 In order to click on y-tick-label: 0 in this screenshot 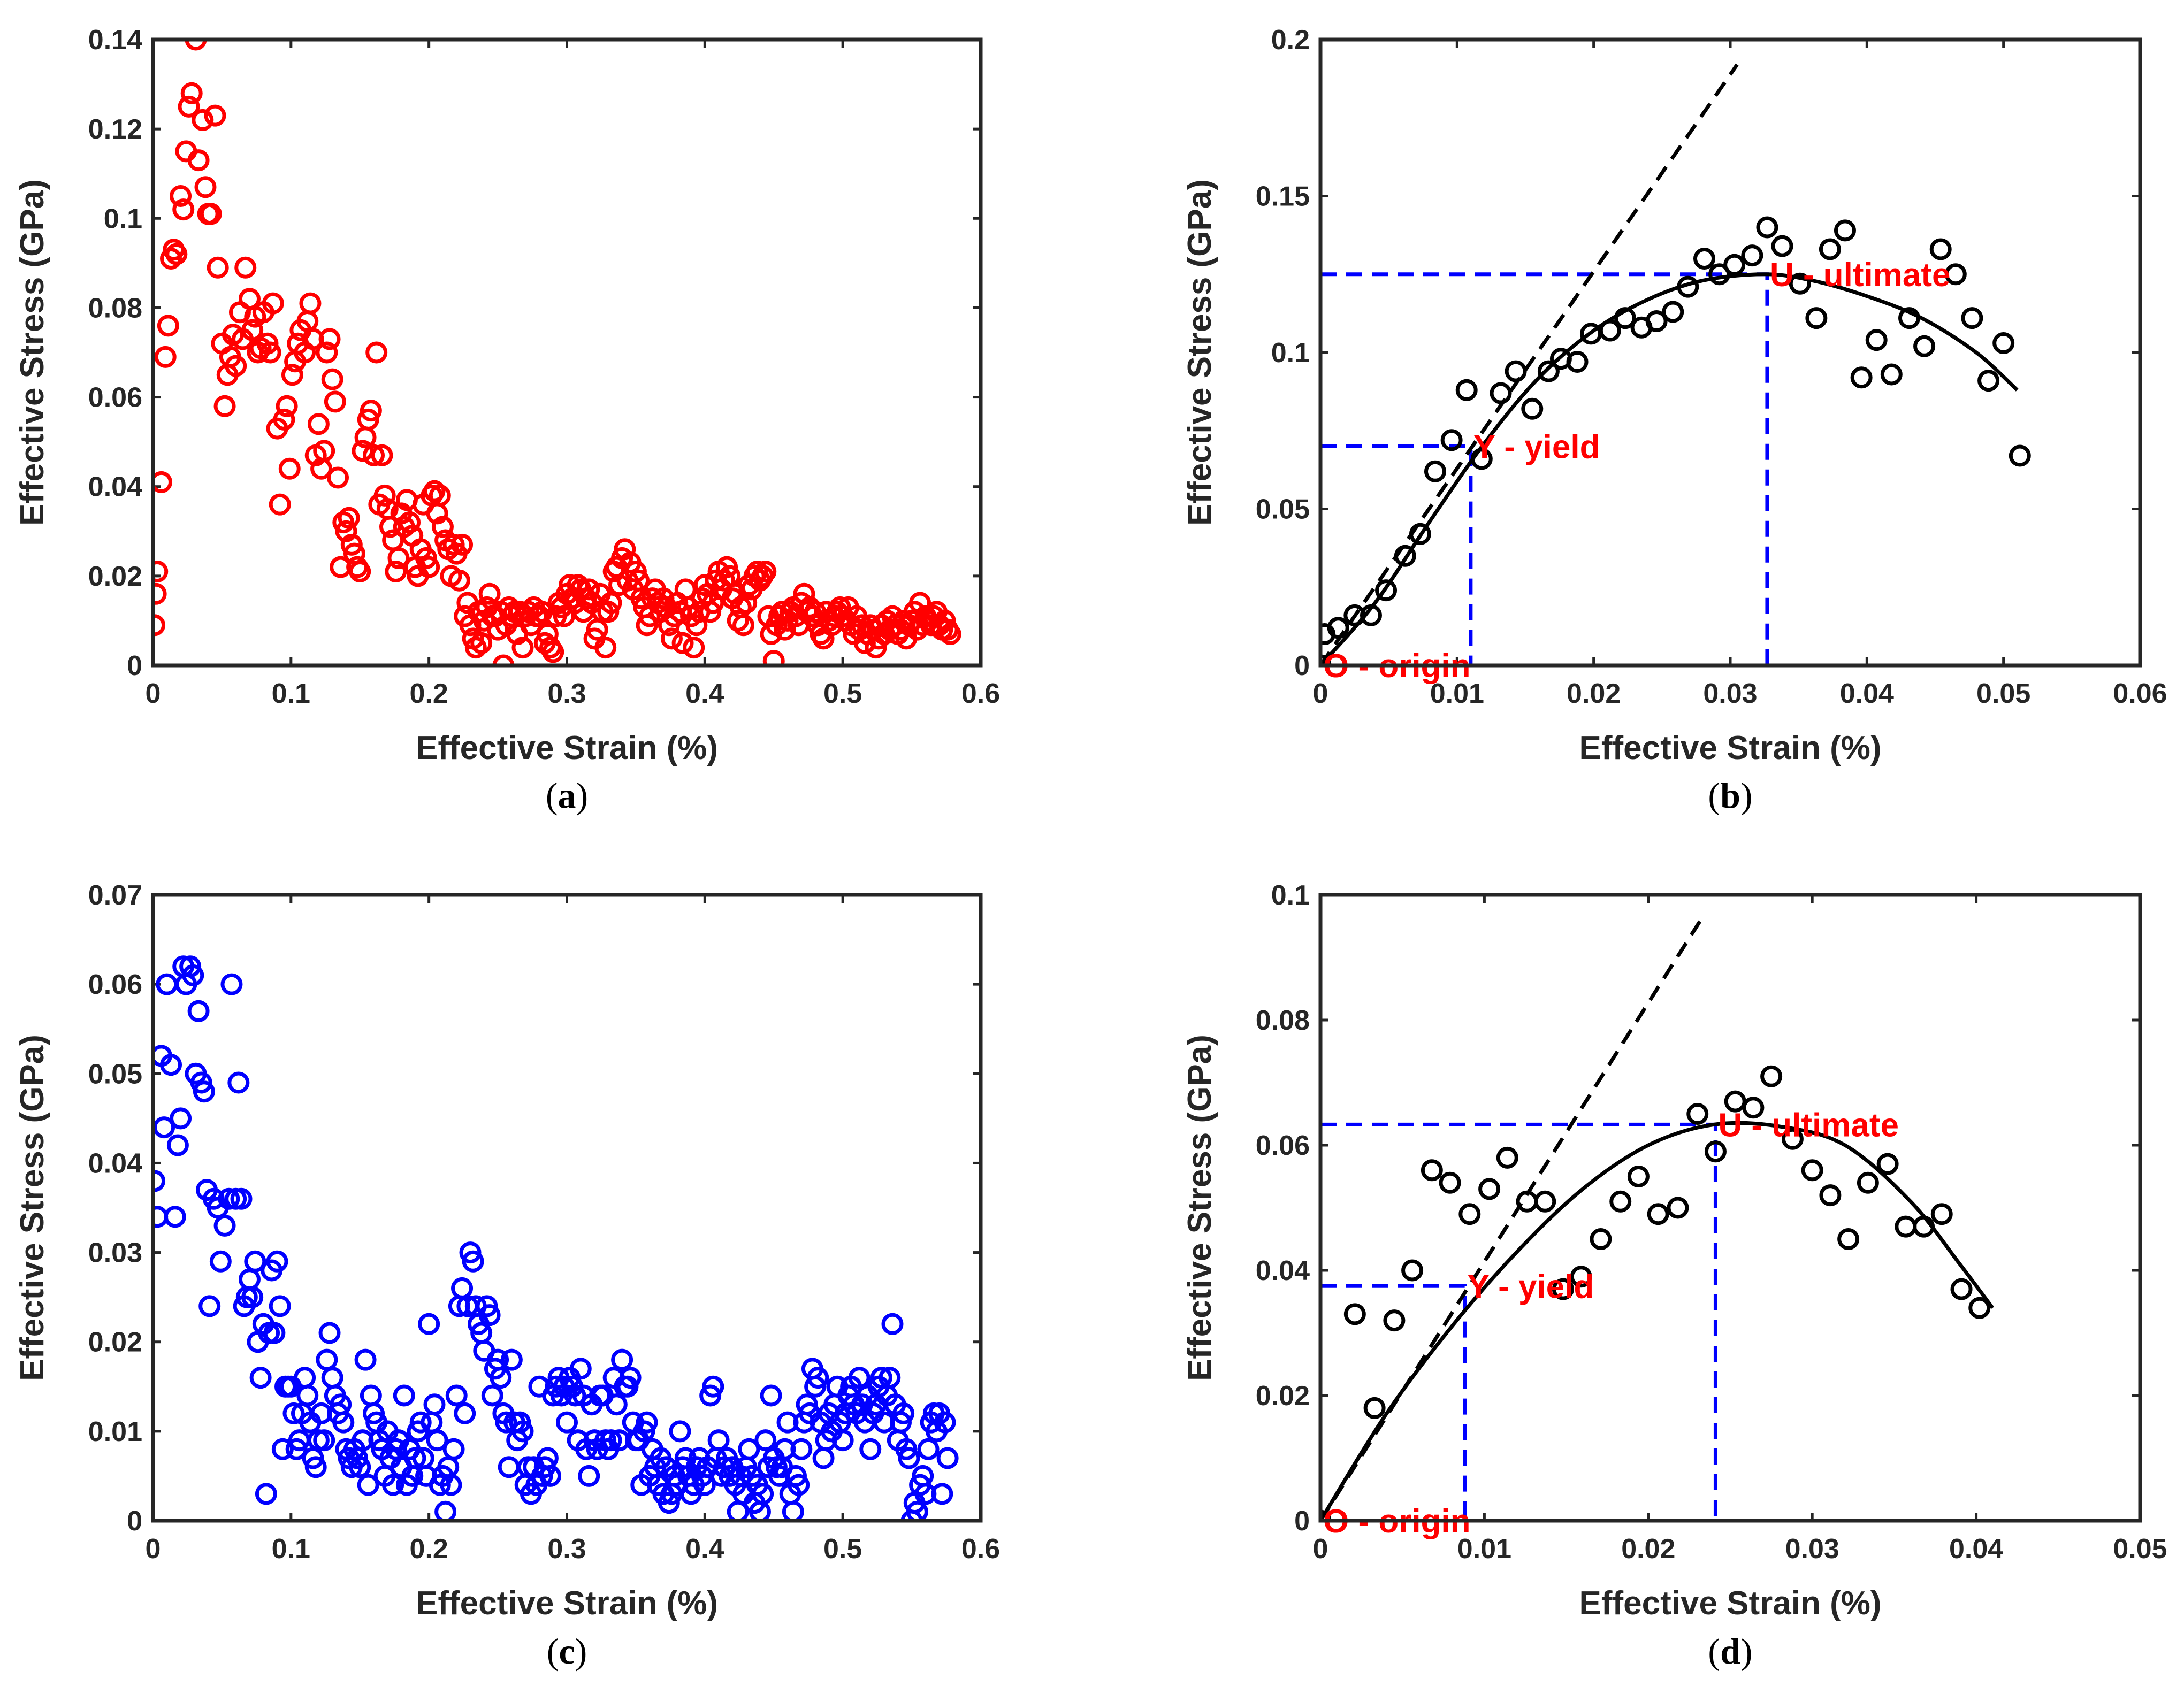, I will do `click(1302, 665)`.